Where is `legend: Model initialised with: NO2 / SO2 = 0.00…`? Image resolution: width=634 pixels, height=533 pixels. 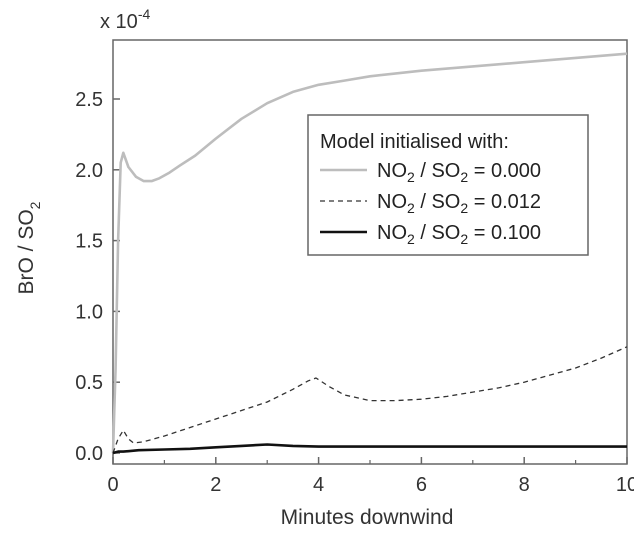 legend: Model initialised with: NO2 / SO2 = 0.00… is located at coordinates (448, 185).